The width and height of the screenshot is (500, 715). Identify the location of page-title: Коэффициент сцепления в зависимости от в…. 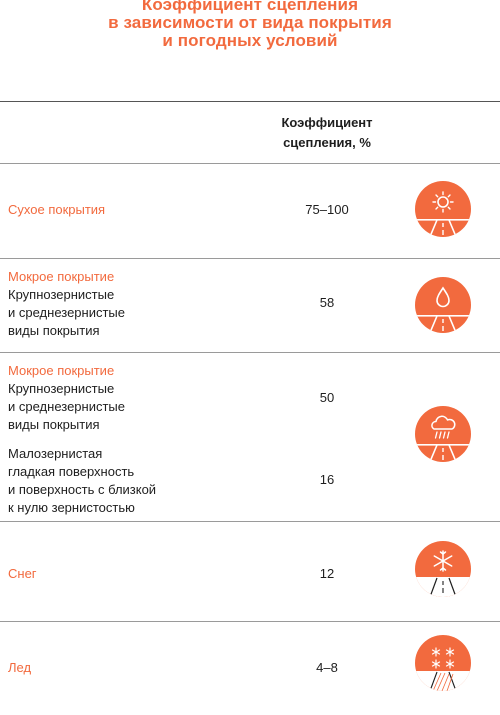
(250, 25).